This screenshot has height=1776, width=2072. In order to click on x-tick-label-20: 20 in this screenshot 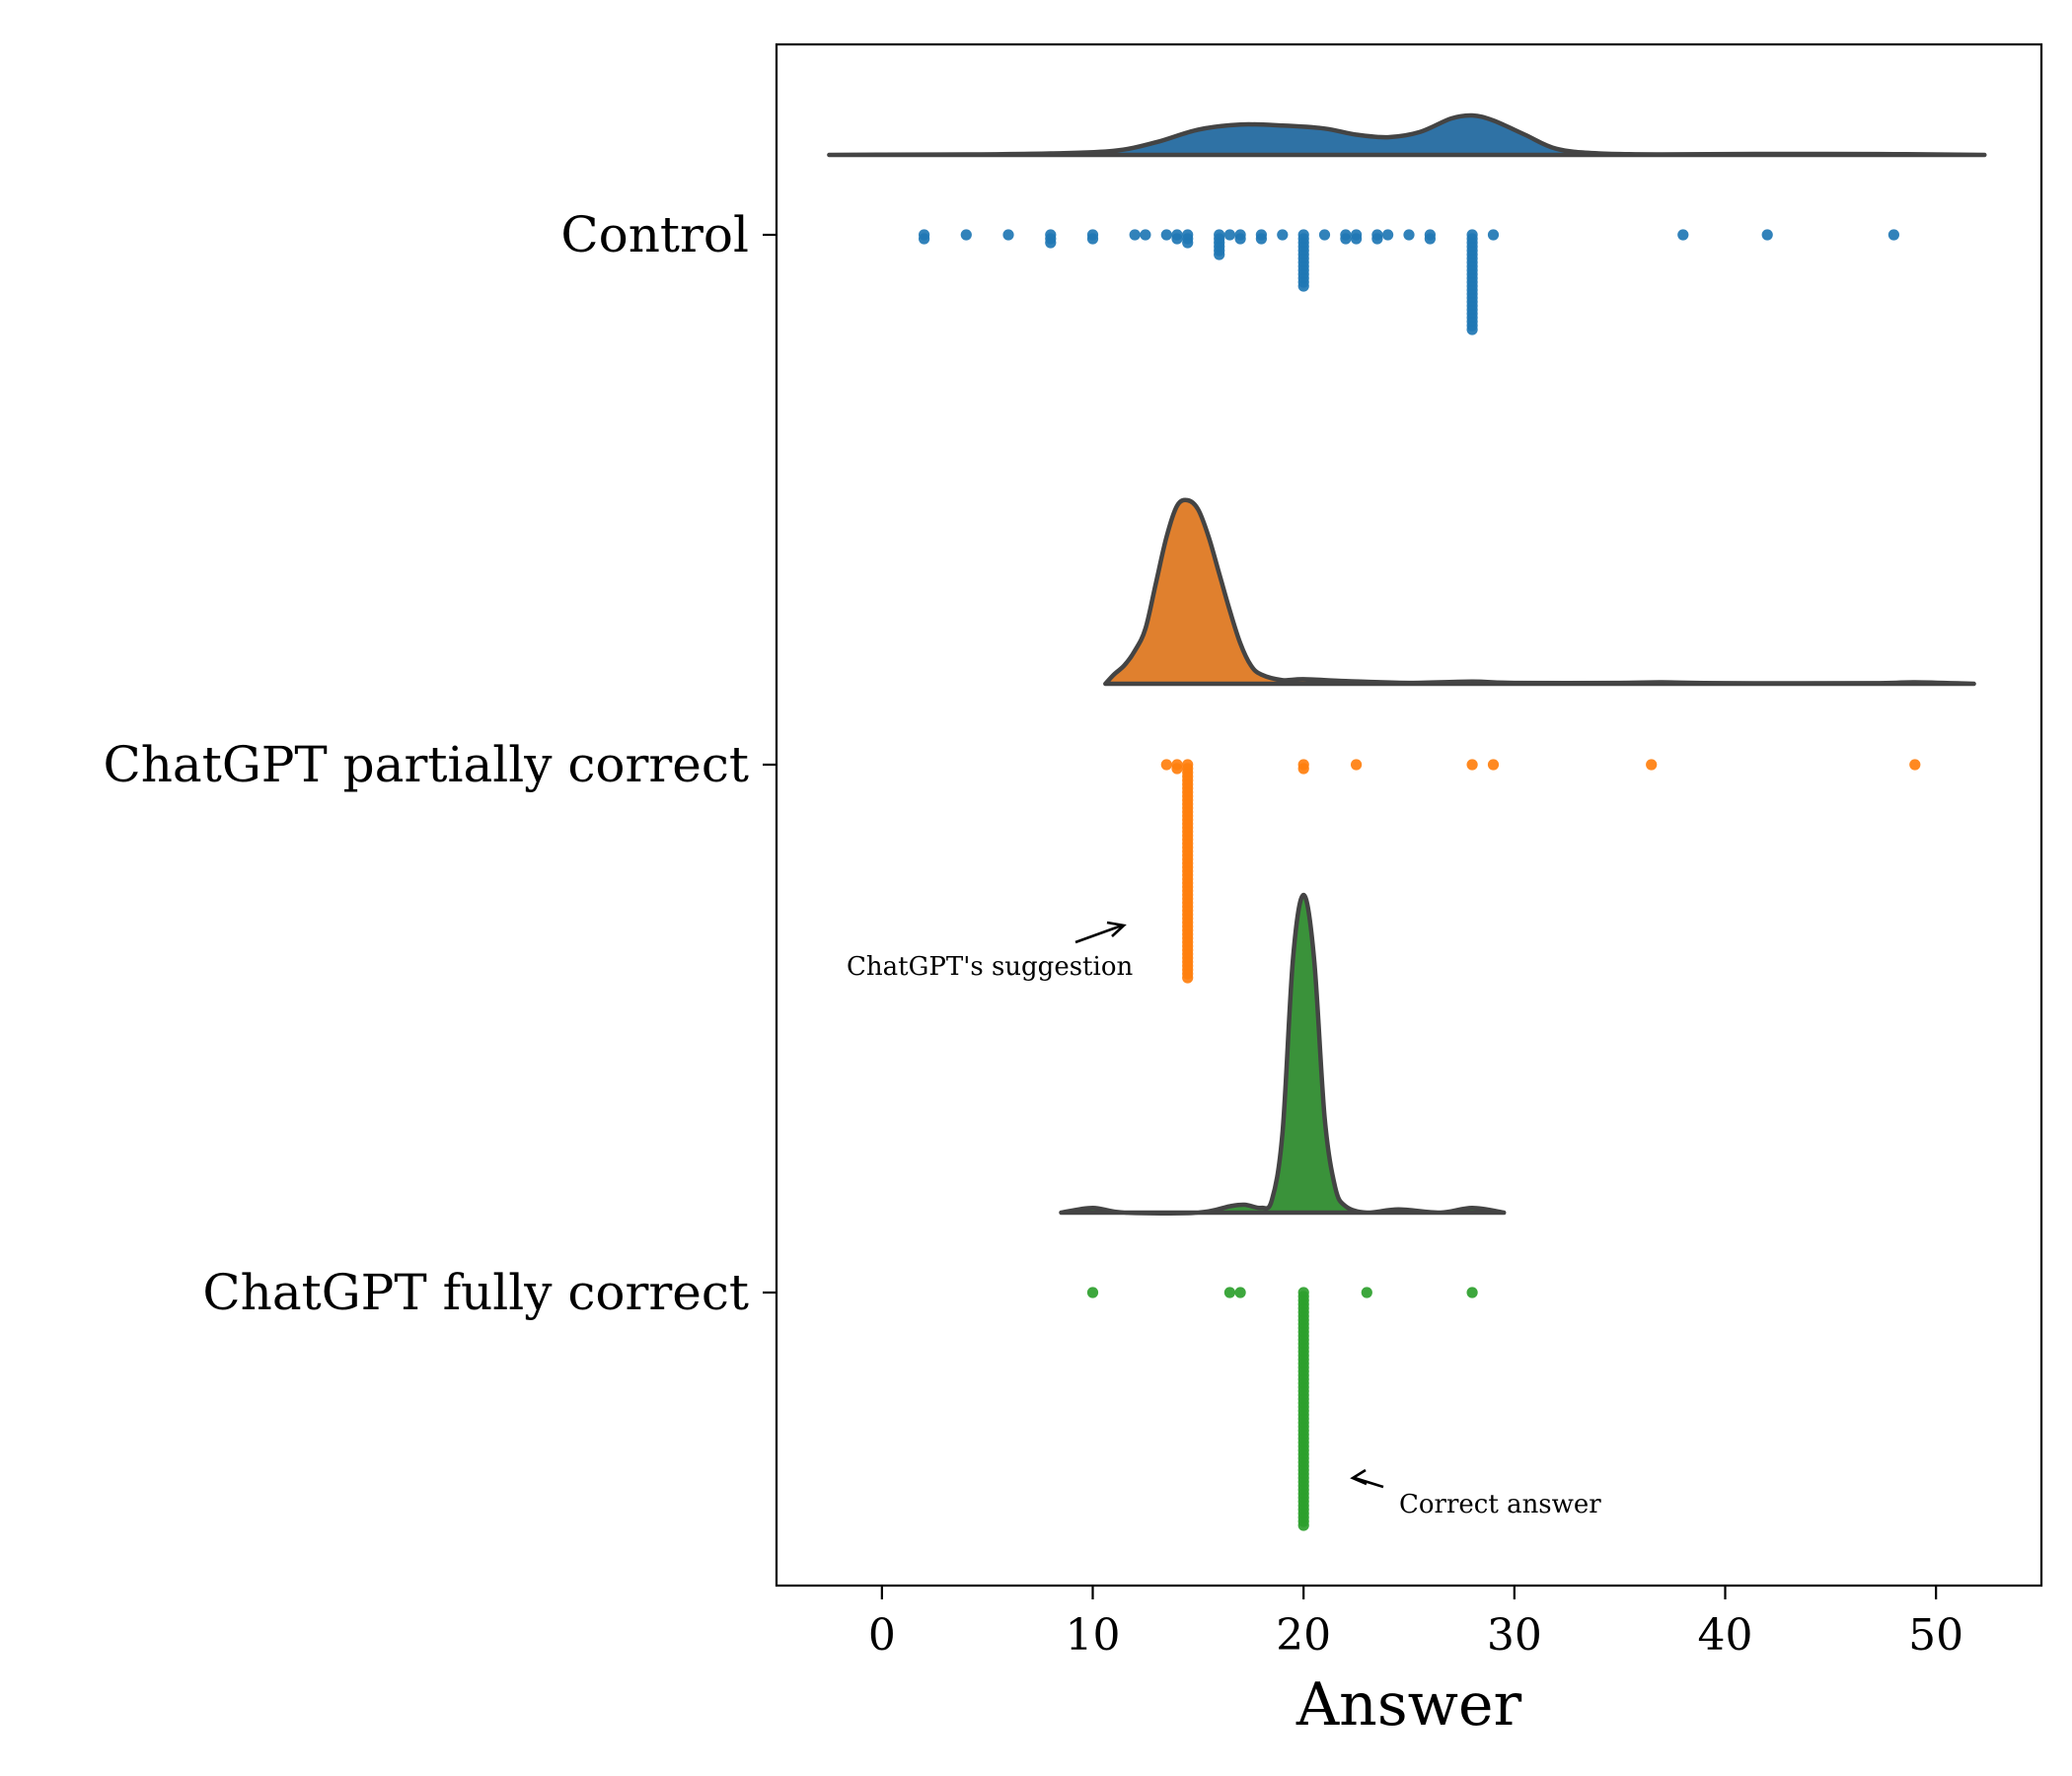, I will do `click(1304, 1636)`.